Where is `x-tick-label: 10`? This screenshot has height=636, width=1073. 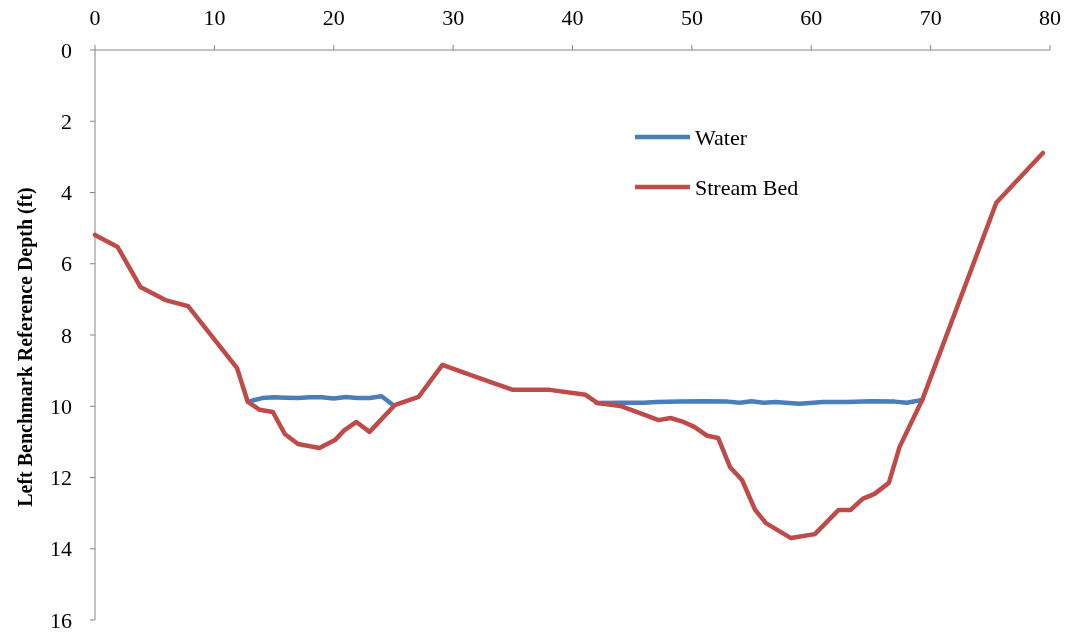 x-tick-label: 10 is located at coordinates (214, 17).